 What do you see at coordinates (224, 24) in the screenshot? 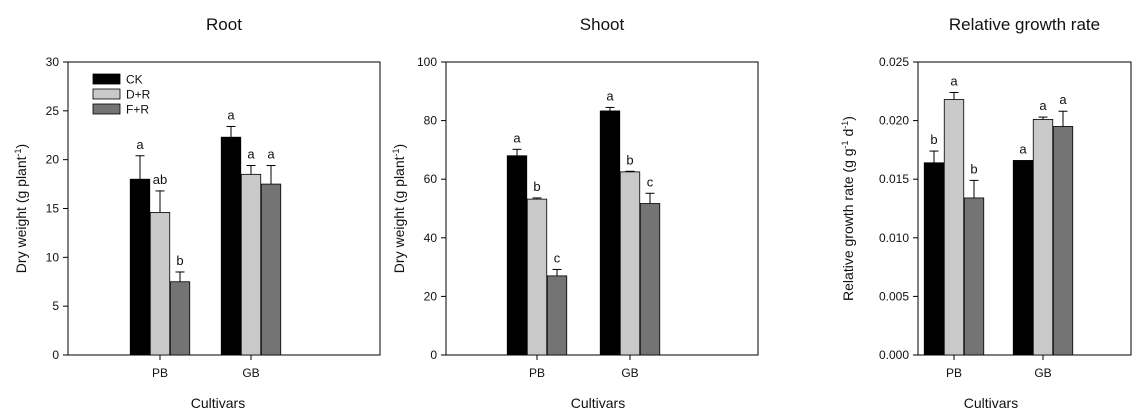
I see `chart-title: Root` at bounding box center [224, 24].